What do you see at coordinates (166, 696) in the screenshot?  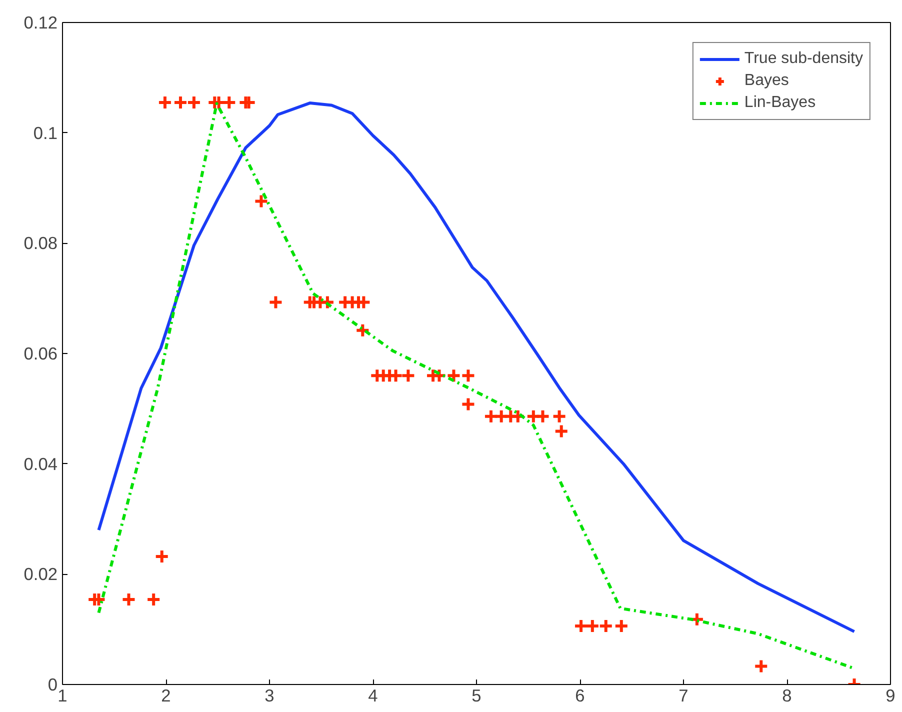 I see `x-tick-label: 2` at bounding box center [166, 696].